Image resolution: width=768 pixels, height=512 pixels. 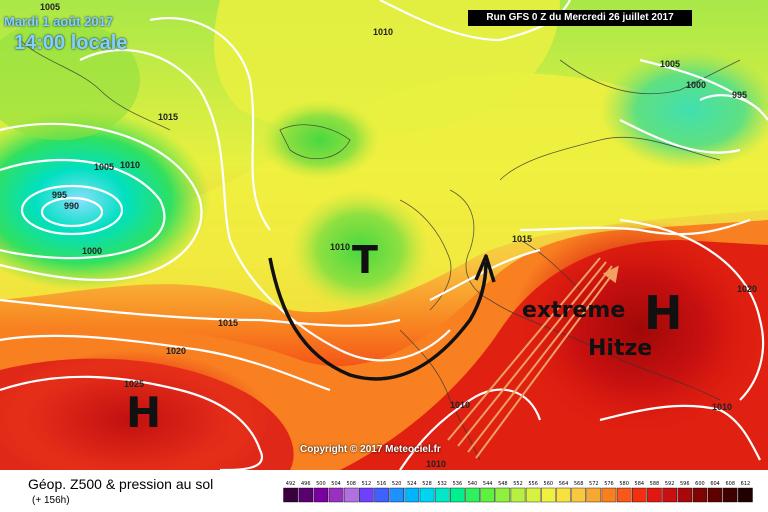 I want to click on scale-tick-label: 572, so click(x=594, y=484).